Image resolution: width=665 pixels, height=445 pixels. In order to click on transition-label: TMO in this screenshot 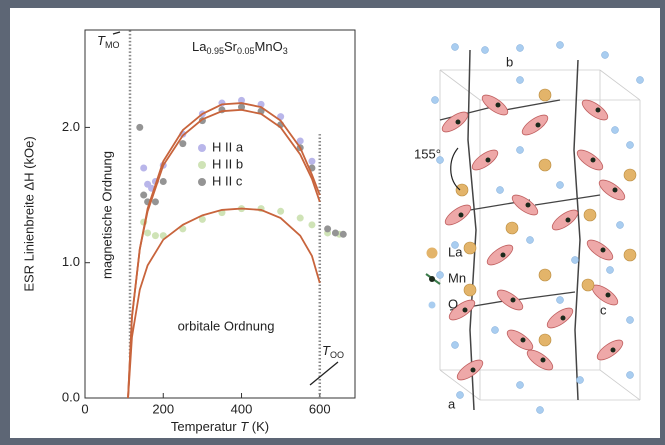, I will do `click(108, 41)`.